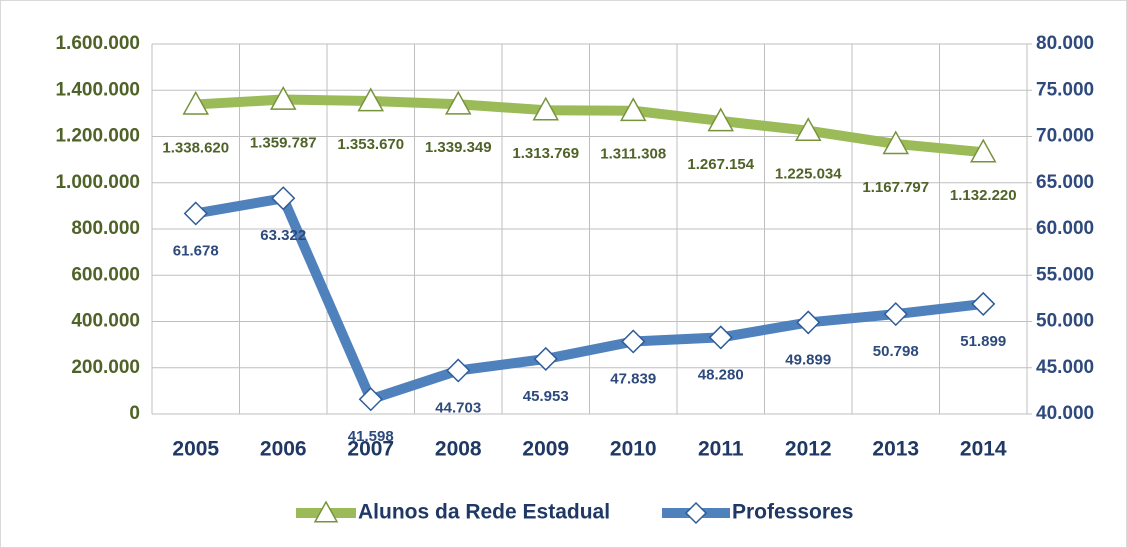 The height and width of the screenshot is (548, 1127). What do you see at coordinates (808, 174) in the screenshot?
I see `data-label: 1.225.034` at bounding box center [808, 174].